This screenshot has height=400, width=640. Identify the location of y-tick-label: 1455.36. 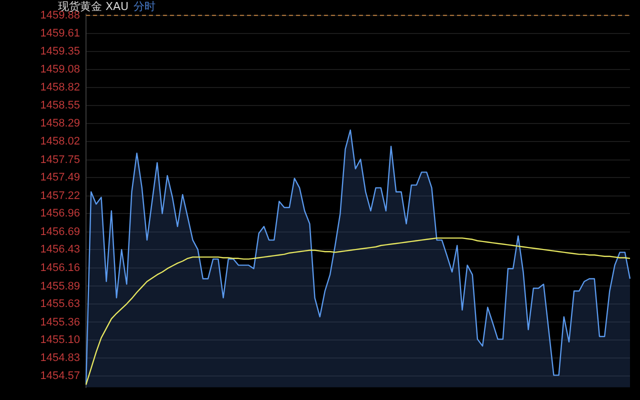
(60, 322).